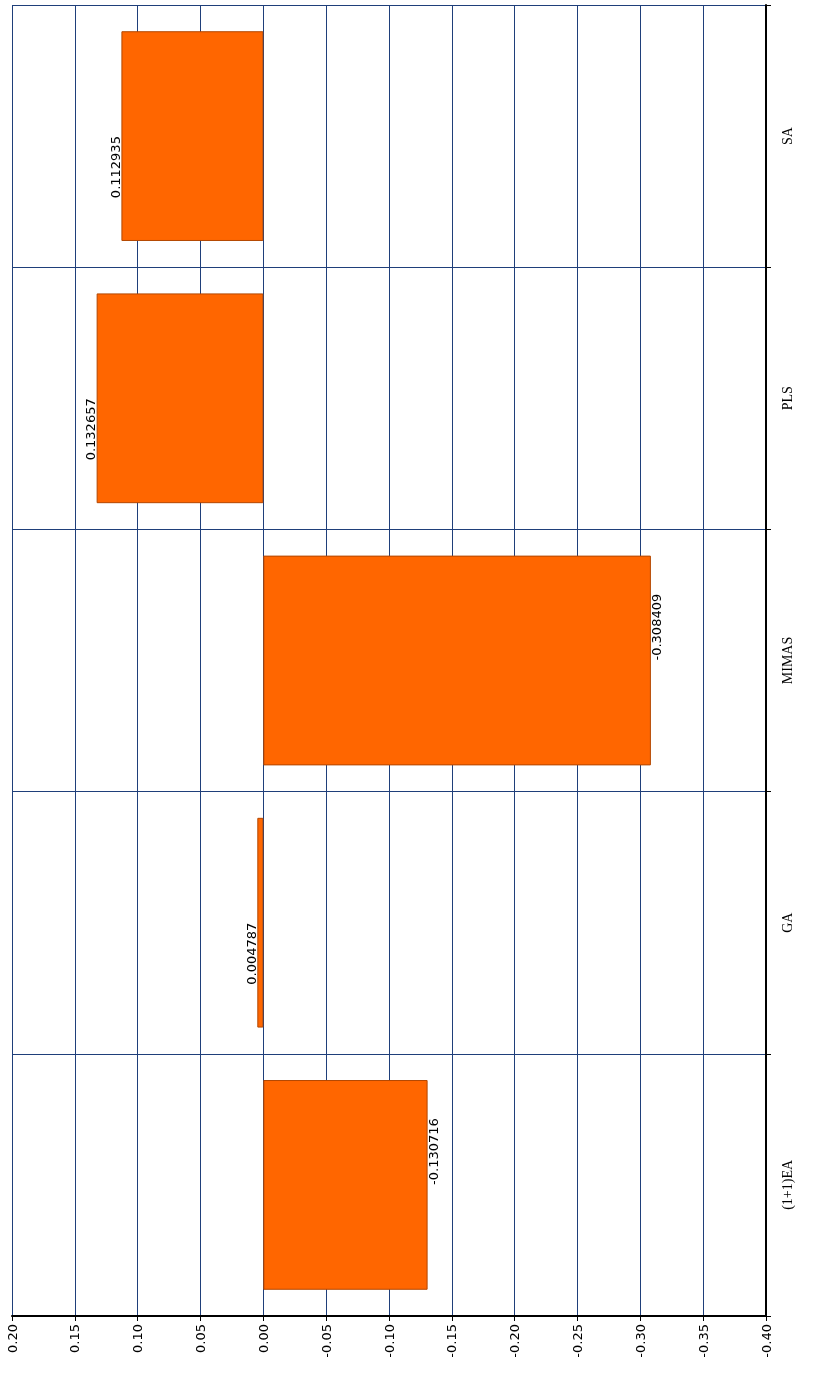 This screenshot has height=1374, width=813. What do you see at coordinates (251, 953) in the screenshot?
I see `data-label: 0.004787` at bounding box center [251, 953].